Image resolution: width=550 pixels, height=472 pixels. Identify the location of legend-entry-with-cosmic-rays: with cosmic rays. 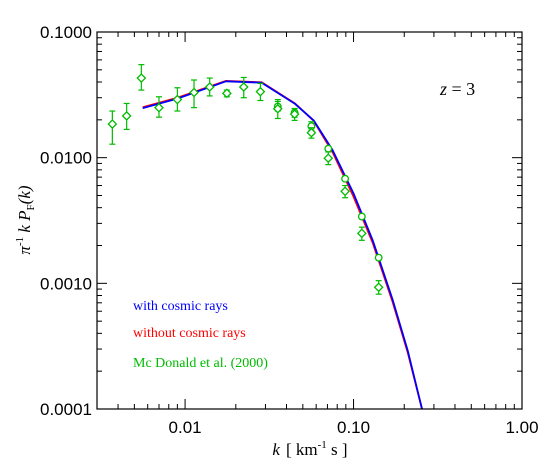
(180, 306).